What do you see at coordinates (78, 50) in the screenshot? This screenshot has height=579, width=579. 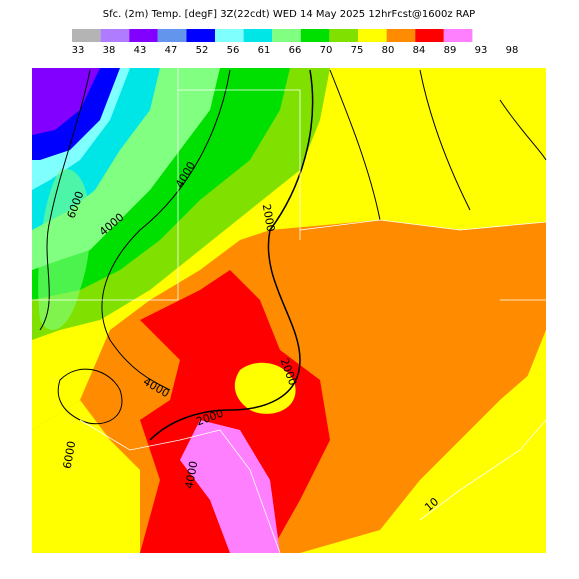 I see `colorbar-label: 33` at bounding box center [78, 50].